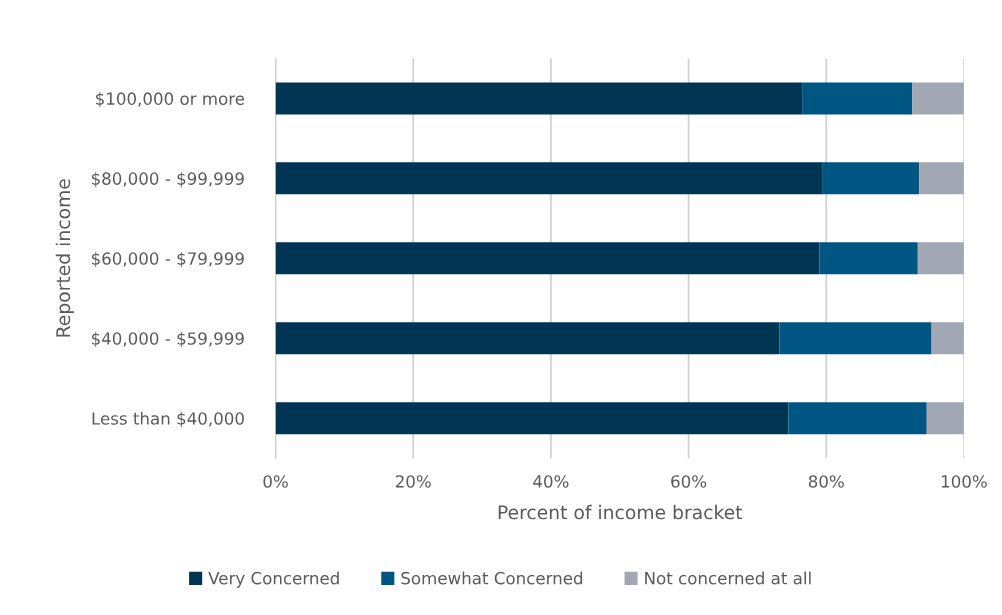  What do you see at coordinates (167, 339) in the screenshot?
I see `y-tick-label: $40,000 - $59,999` at bounding box center [167, 339].